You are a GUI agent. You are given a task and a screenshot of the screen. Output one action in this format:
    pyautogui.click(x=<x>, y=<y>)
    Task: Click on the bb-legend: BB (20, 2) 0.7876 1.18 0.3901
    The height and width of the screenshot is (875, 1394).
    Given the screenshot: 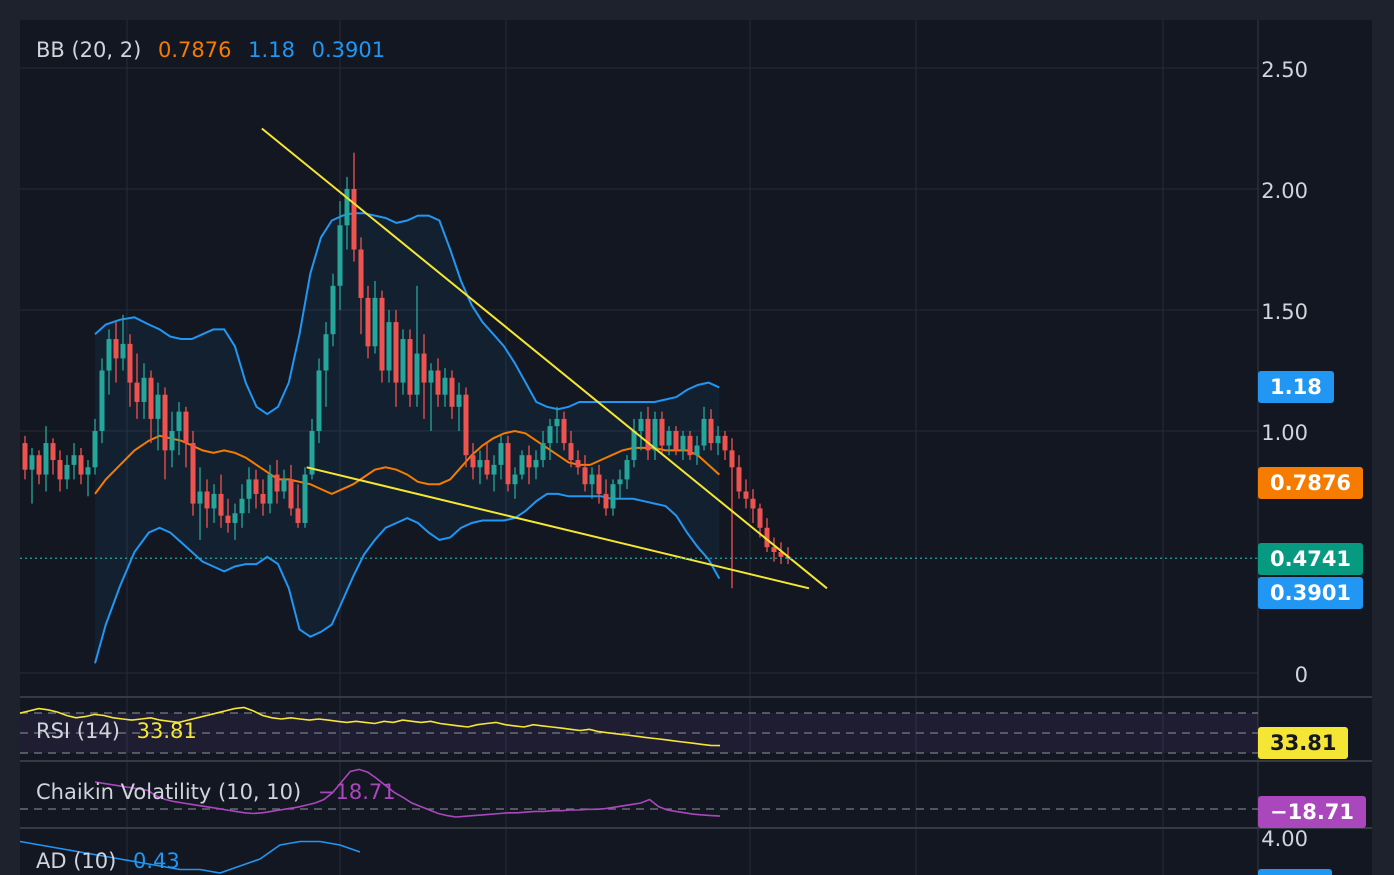 What is the action you would take?
    pyautogui.click(x=215, y=50)
    